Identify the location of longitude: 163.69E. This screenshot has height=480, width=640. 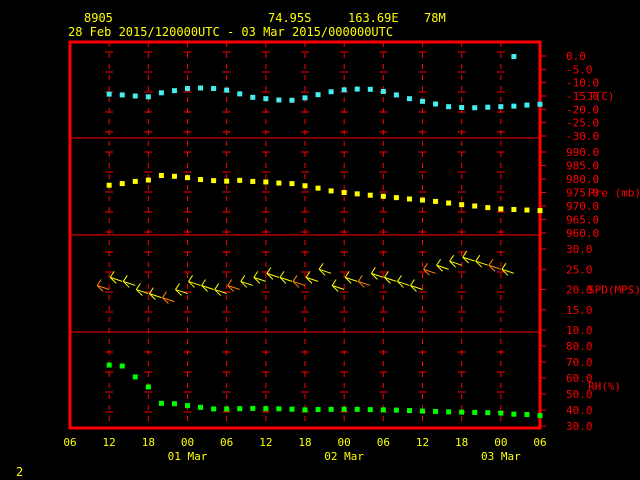
(373, 18).